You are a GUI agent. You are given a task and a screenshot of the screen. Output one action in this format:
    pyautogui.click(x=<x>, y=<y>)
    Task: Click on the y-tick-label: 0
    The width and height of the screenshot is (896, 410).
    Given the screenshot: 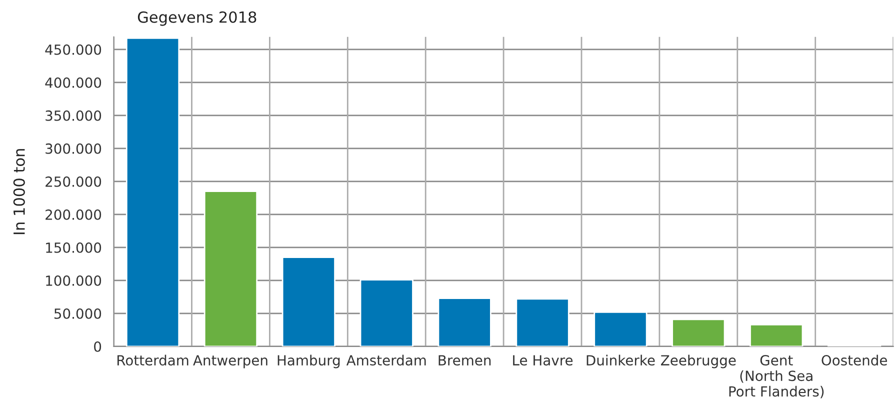 What is the action you would take?
    pyautogui.click(x=98, y=346)
    